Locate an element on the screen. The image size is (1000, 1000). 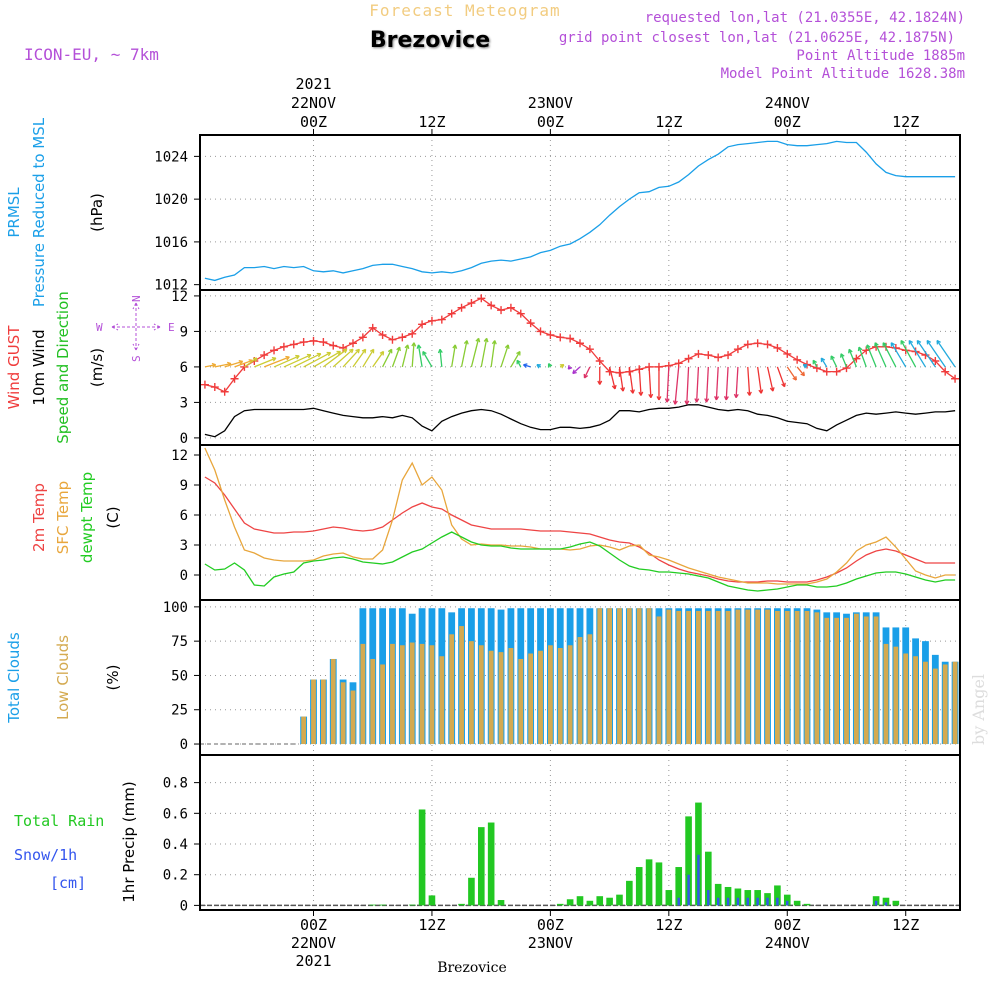
bottom-time-label: 00Z is located at coordinates (550, 925).